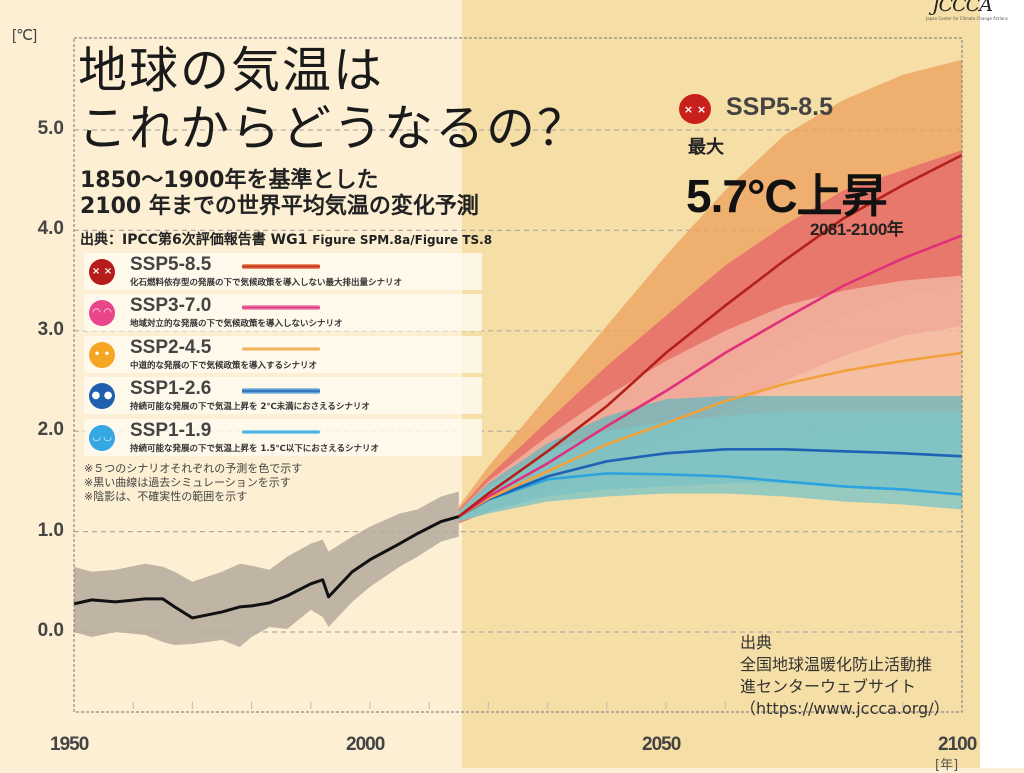  I want to click on sad-face-icon: ◠ ◠, so click(102, 313).